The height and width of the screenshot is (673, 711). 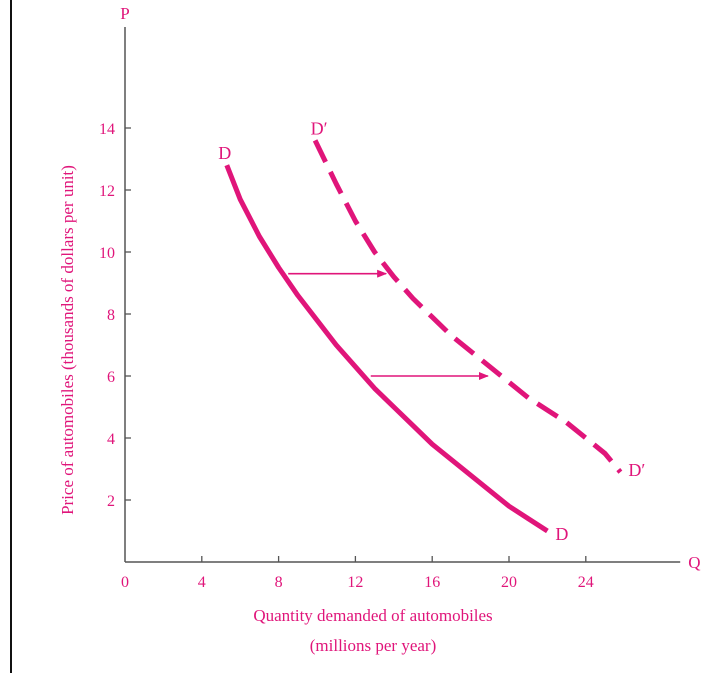 What do you see at coordinates (509, 582) in the screenshot?
I see `x-tick-label: 20` at bounding box center [509, 582].